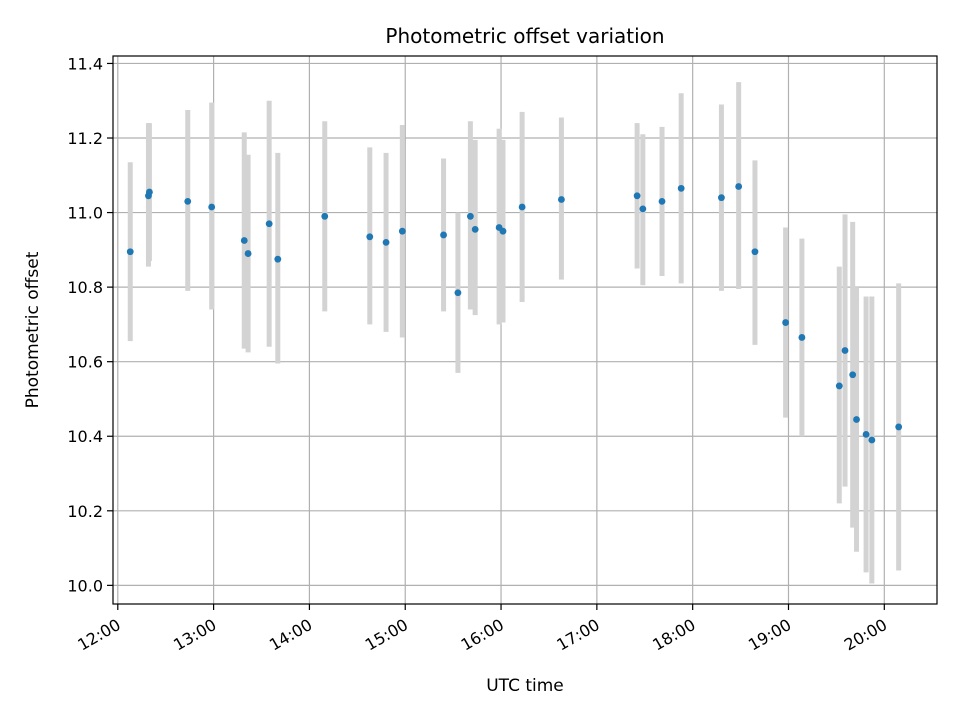 The width and height of the screenshot is (960, 720). I want to click on y-tick-label: 11.0, so click(85, 213).